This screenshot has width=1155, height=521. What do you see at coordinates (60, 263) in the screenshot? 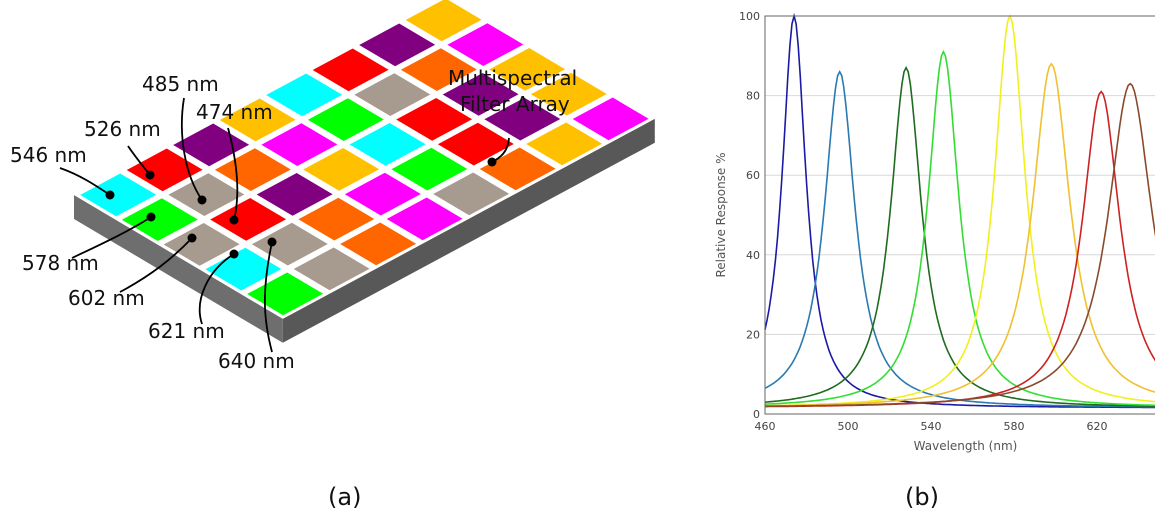
I see `label-578nm: 578 nm` at bounding box center [60, 263].